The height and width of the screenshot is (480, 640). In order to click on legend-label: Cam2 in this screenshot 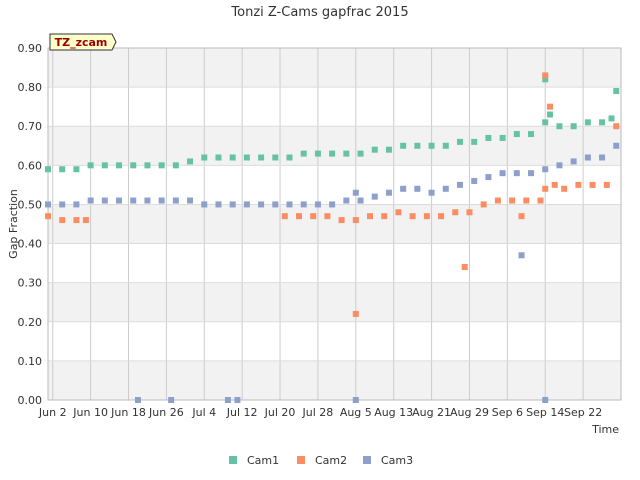, I will do `click(331, 460)`.